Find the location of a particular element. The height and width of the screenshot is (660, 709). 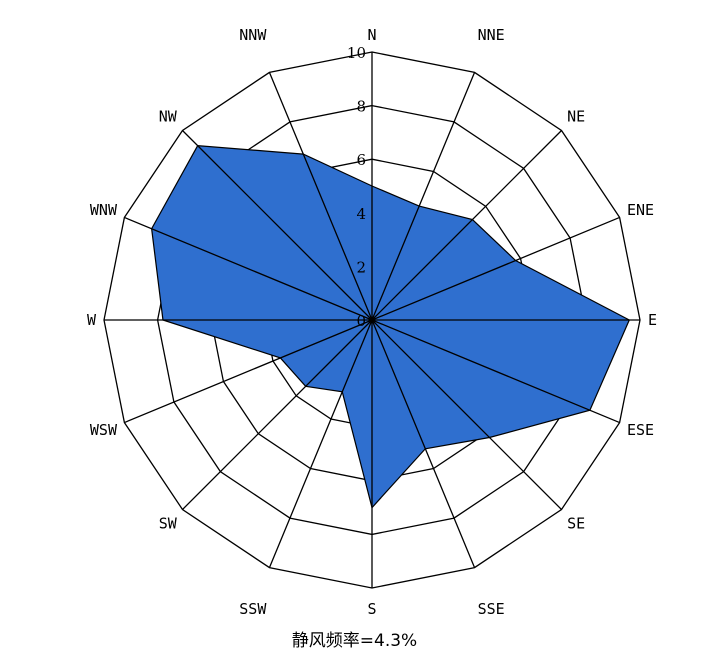

direction-label-NW: NW is located at coordinates (168, 116).